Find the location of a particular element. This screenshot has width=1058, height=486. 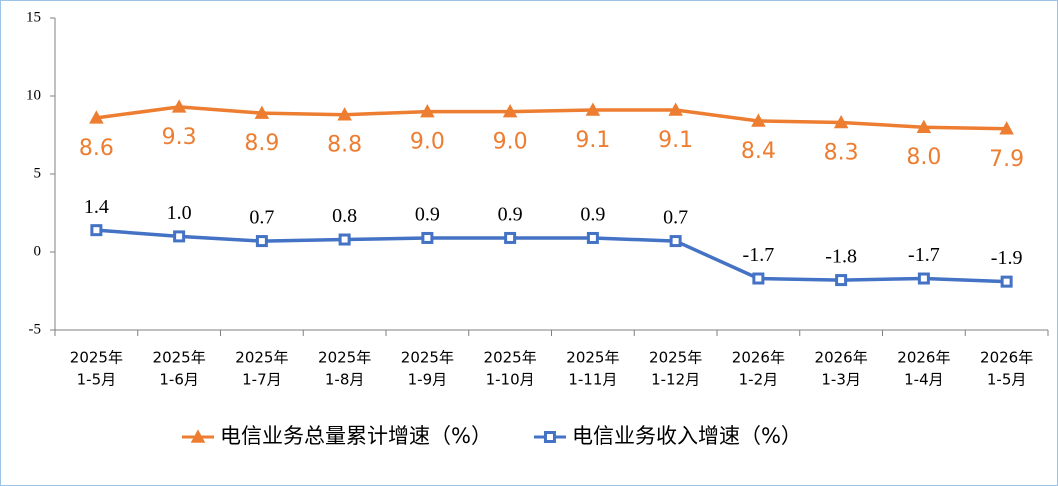

data-label: 9.3 is located at coordinates (179, 137).